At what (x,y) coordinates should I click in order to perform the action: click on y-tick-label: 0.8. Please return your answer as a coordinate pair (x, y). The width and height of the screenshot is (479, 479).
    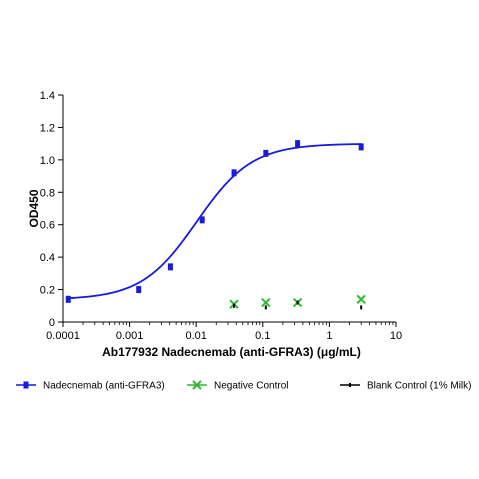
    Looking at the image, I should click on (47, 193).